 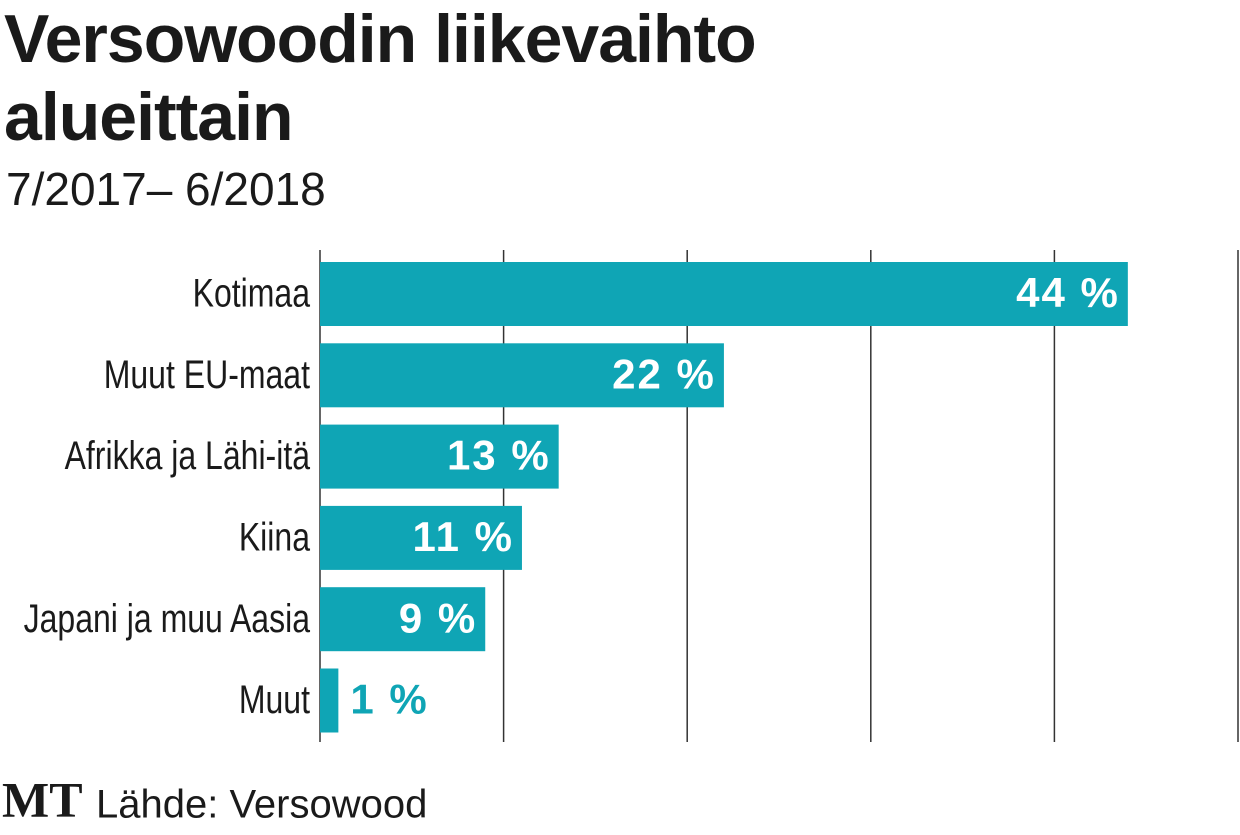 I want to click on value-label: 9 %, so click(x=438, y=617).